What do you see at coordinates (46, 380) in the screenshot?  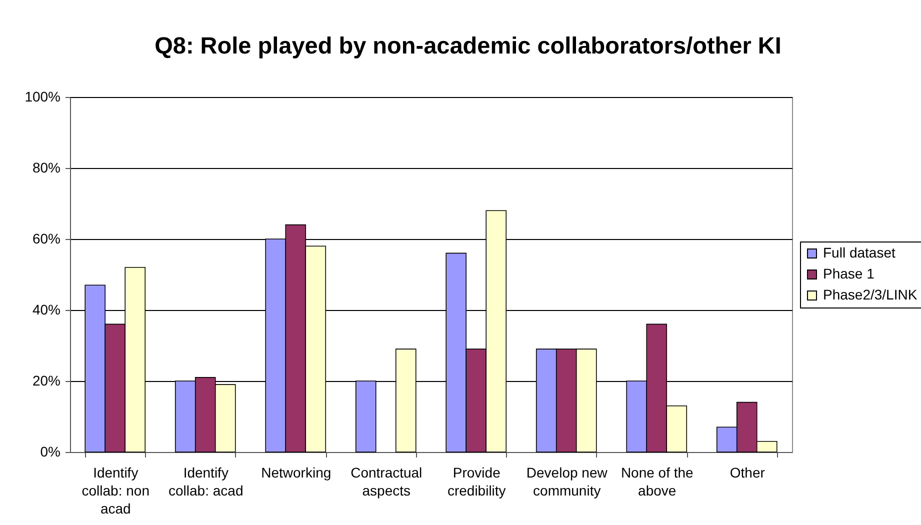 I see `y-tick-label: 20%` at bounding box center [46, 380].